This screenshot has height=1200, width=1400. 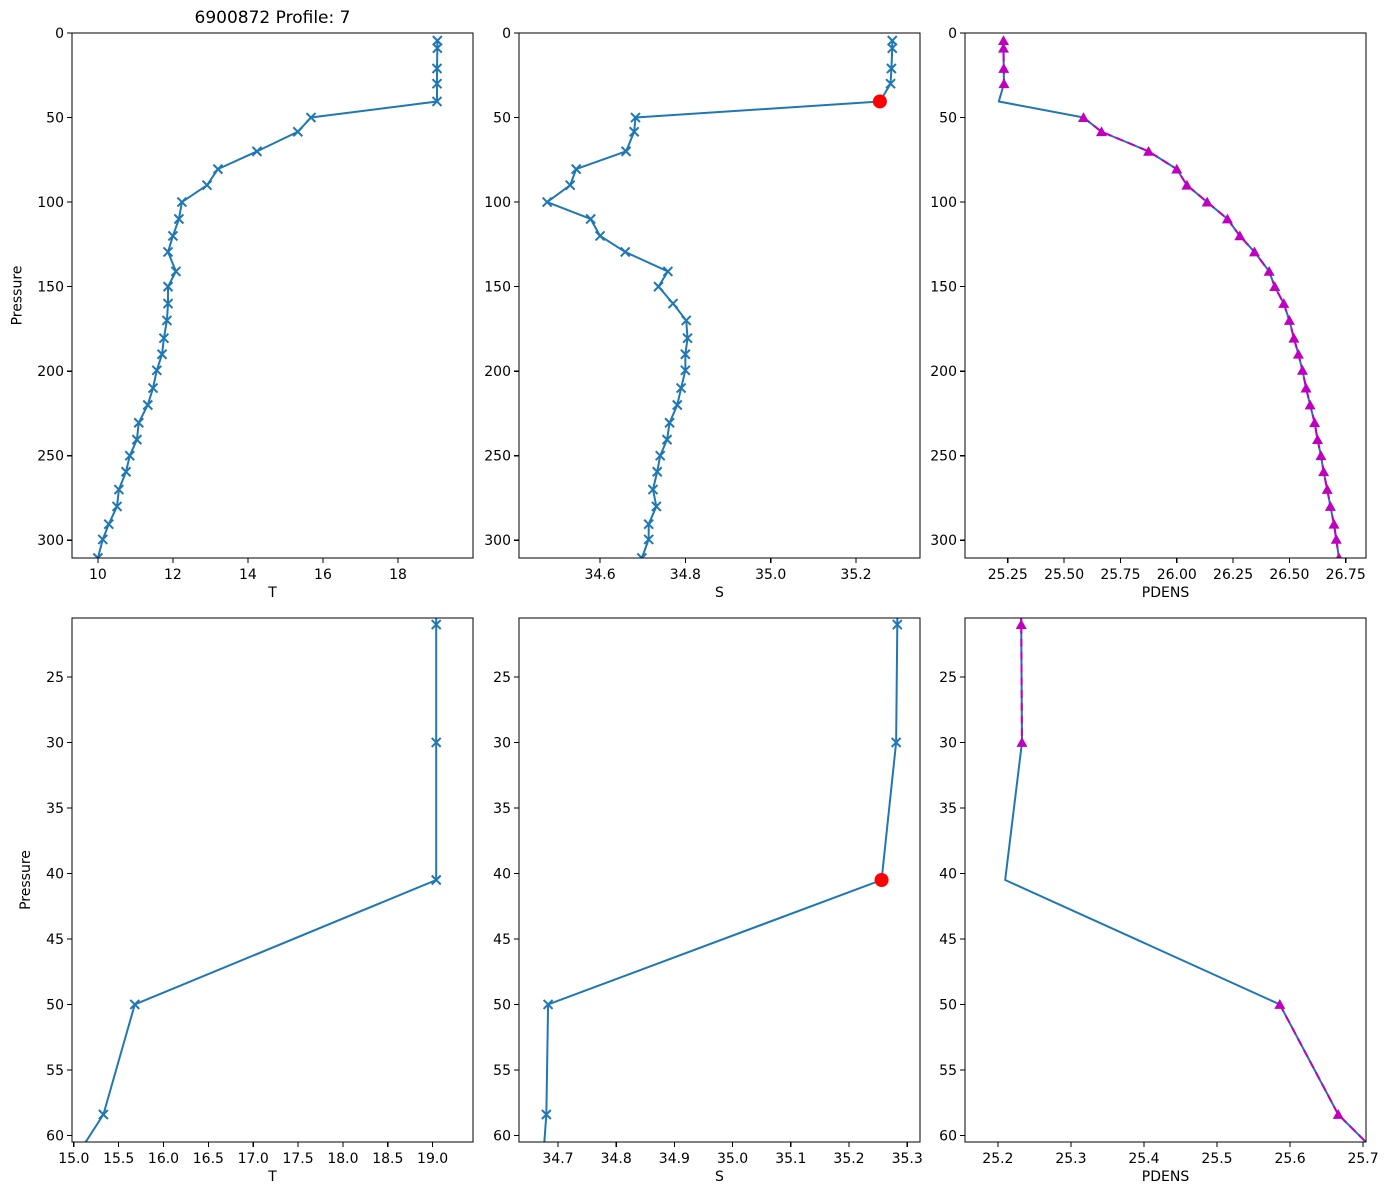 What do you see at coordinates (50, 457) in the screenshot?
I see `y-tick-label: 250` at bounding box center [50, 457].